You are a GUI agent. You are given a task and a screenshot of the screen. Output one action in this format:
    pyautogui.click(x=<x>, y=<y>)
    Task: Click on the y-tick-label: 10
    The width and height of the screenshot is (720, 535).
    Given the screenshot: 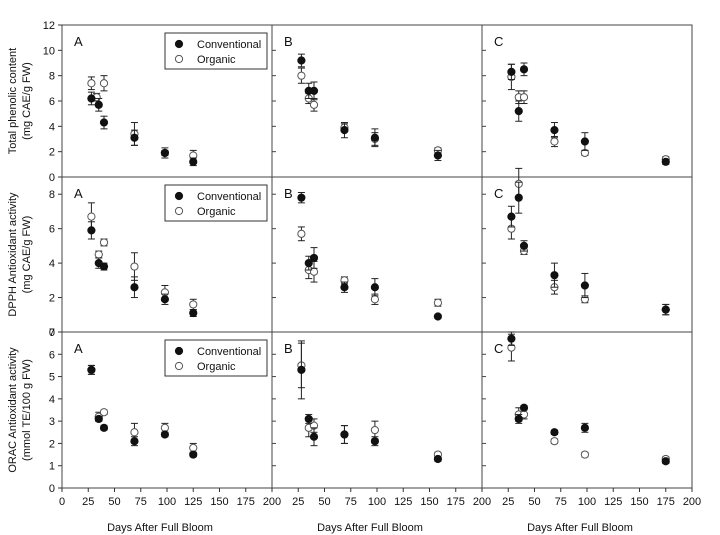 What is the action you would take?
    pyautogui.click(x=49, y=51)
    